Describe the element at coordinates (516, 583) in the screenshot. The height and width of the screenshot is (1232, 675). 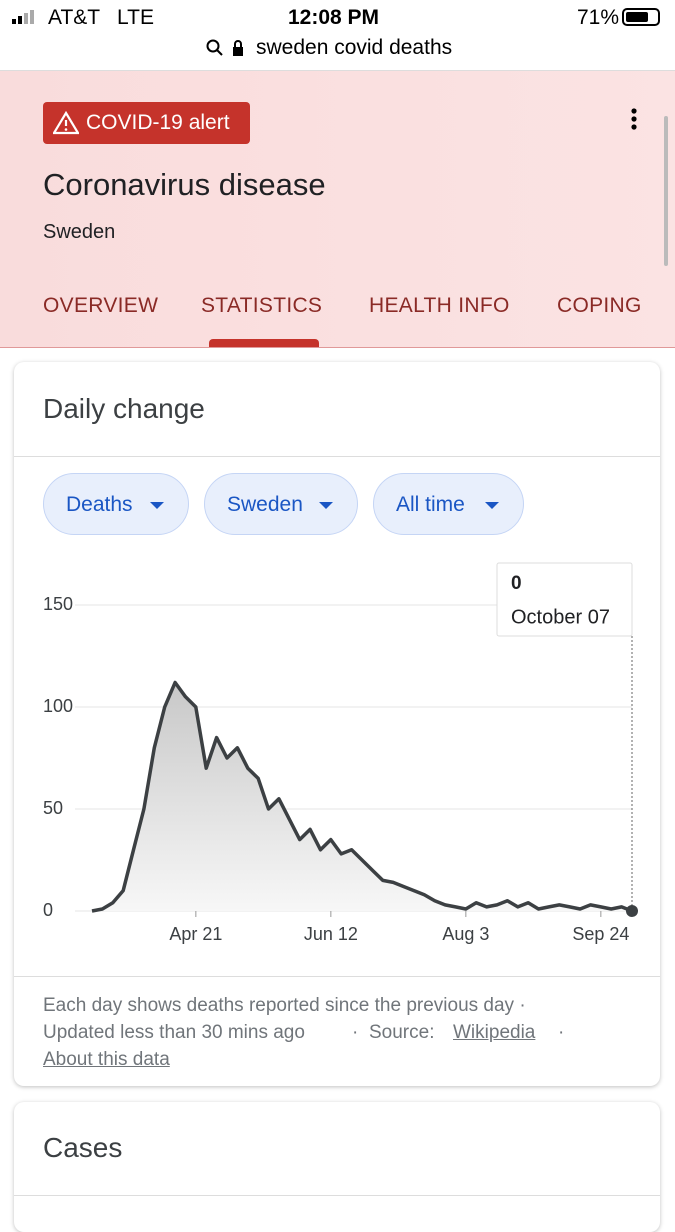
I see `tooltip-value: 0` at that location.